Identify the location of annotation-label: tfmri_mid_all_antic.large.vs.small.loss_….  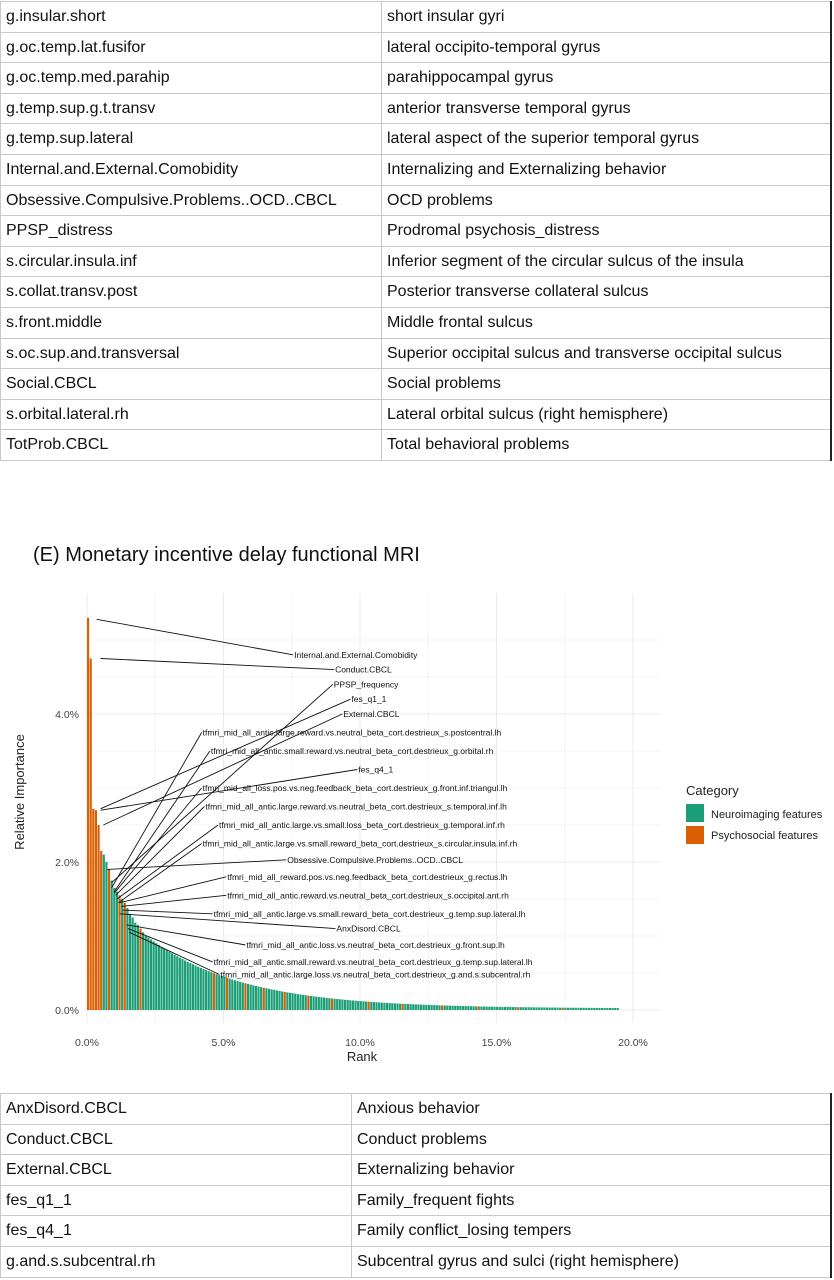
(362, 825).